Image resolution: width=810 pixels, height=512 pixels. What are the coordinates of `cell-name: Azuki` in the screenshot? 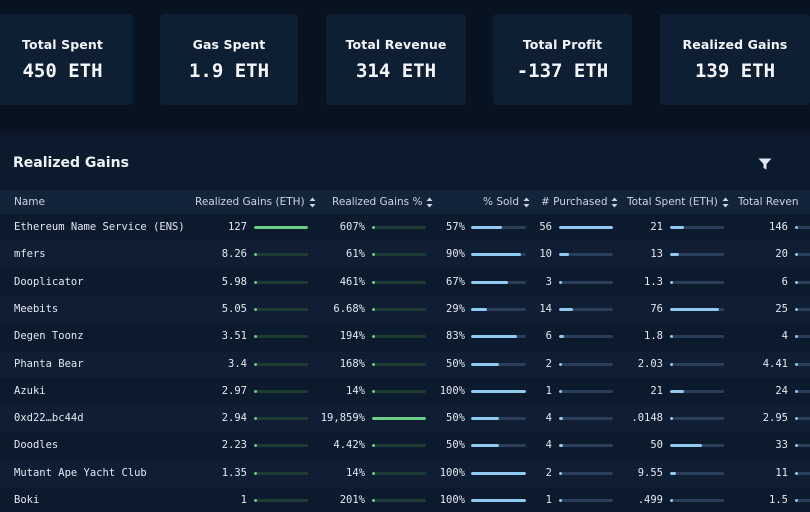 It's located at (30, 390).